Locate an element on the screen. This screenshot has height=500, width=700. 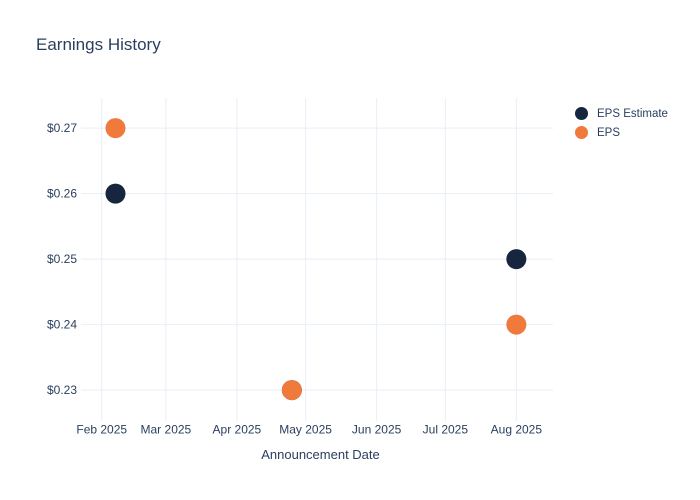
x-axis-title: Announcement Date is located at coordinates (320, 454).